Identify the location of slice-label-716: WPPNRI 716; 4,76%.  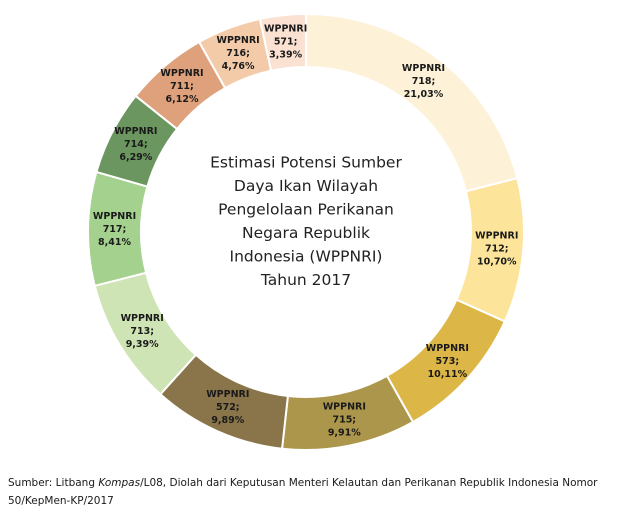
(237, 53).